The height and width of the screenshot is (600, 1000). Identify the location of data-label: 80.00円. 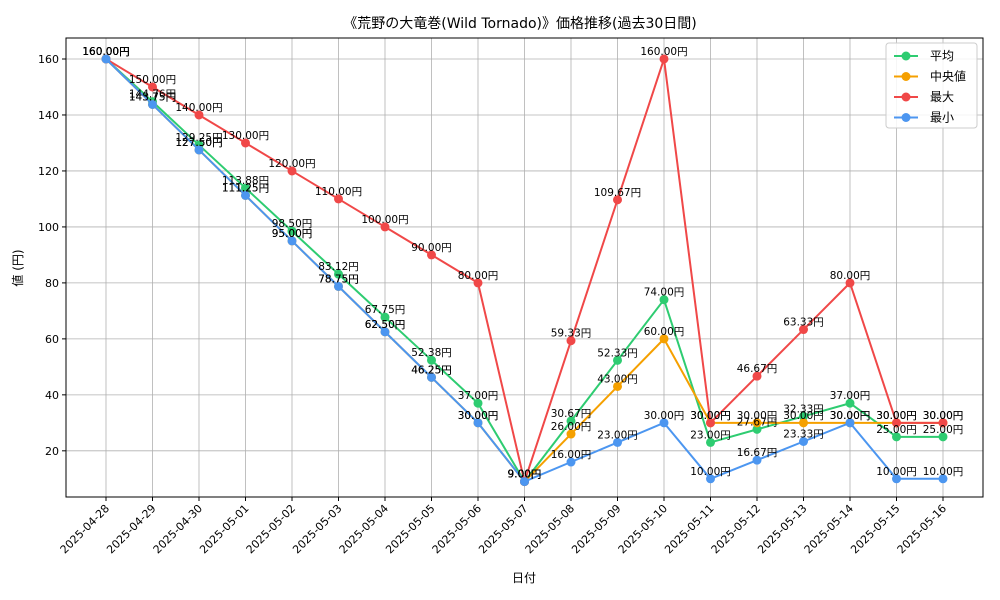
(850, 276).